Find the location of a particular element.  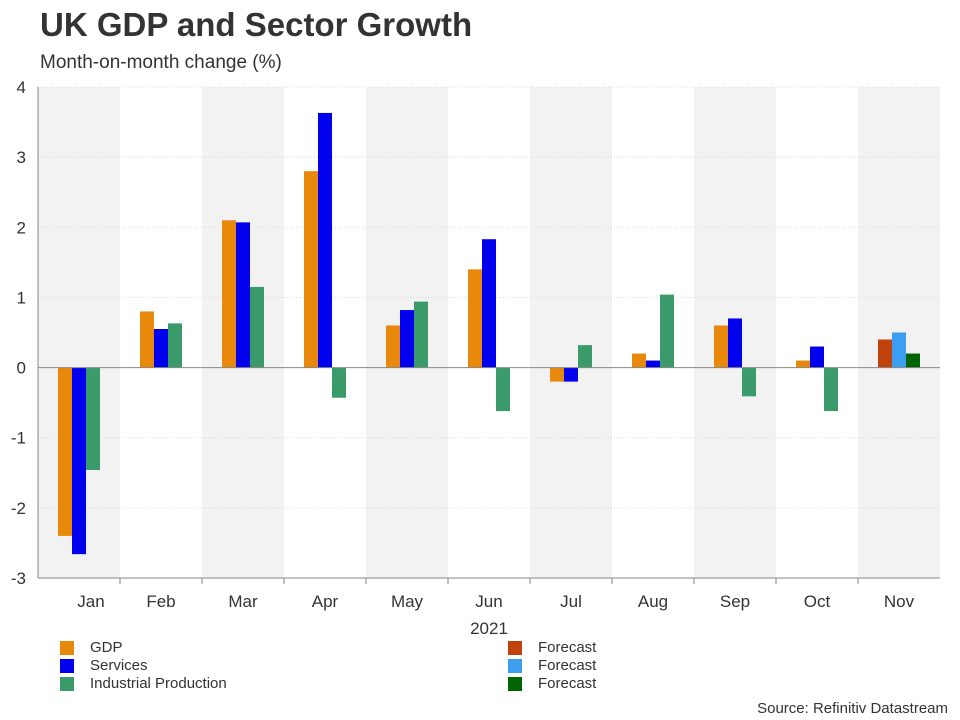

x-tick-label-aug: Aug is located at coordinates (653, 601).